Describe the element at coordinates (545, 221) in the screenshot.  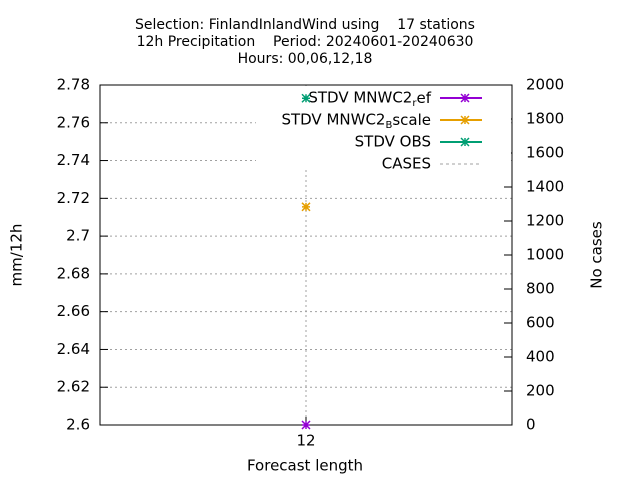
I see `y2-tick-label: 1200` at that location.